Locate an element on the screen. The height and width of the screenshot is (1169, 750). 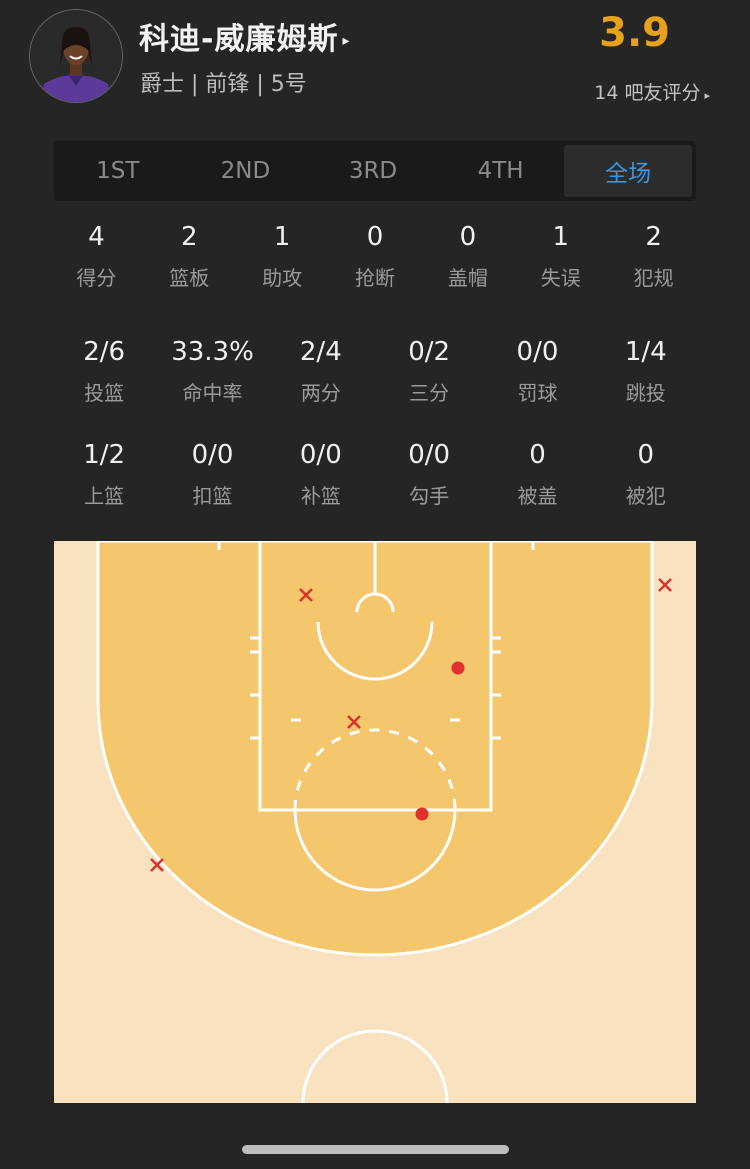
restricted-arc is located at coordinates (375, 651).